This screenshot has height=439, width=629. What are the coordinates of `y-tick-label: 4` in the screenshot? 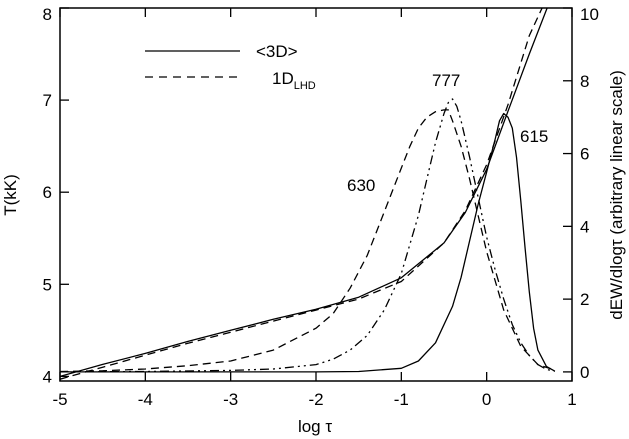 It's located at (47, 376).